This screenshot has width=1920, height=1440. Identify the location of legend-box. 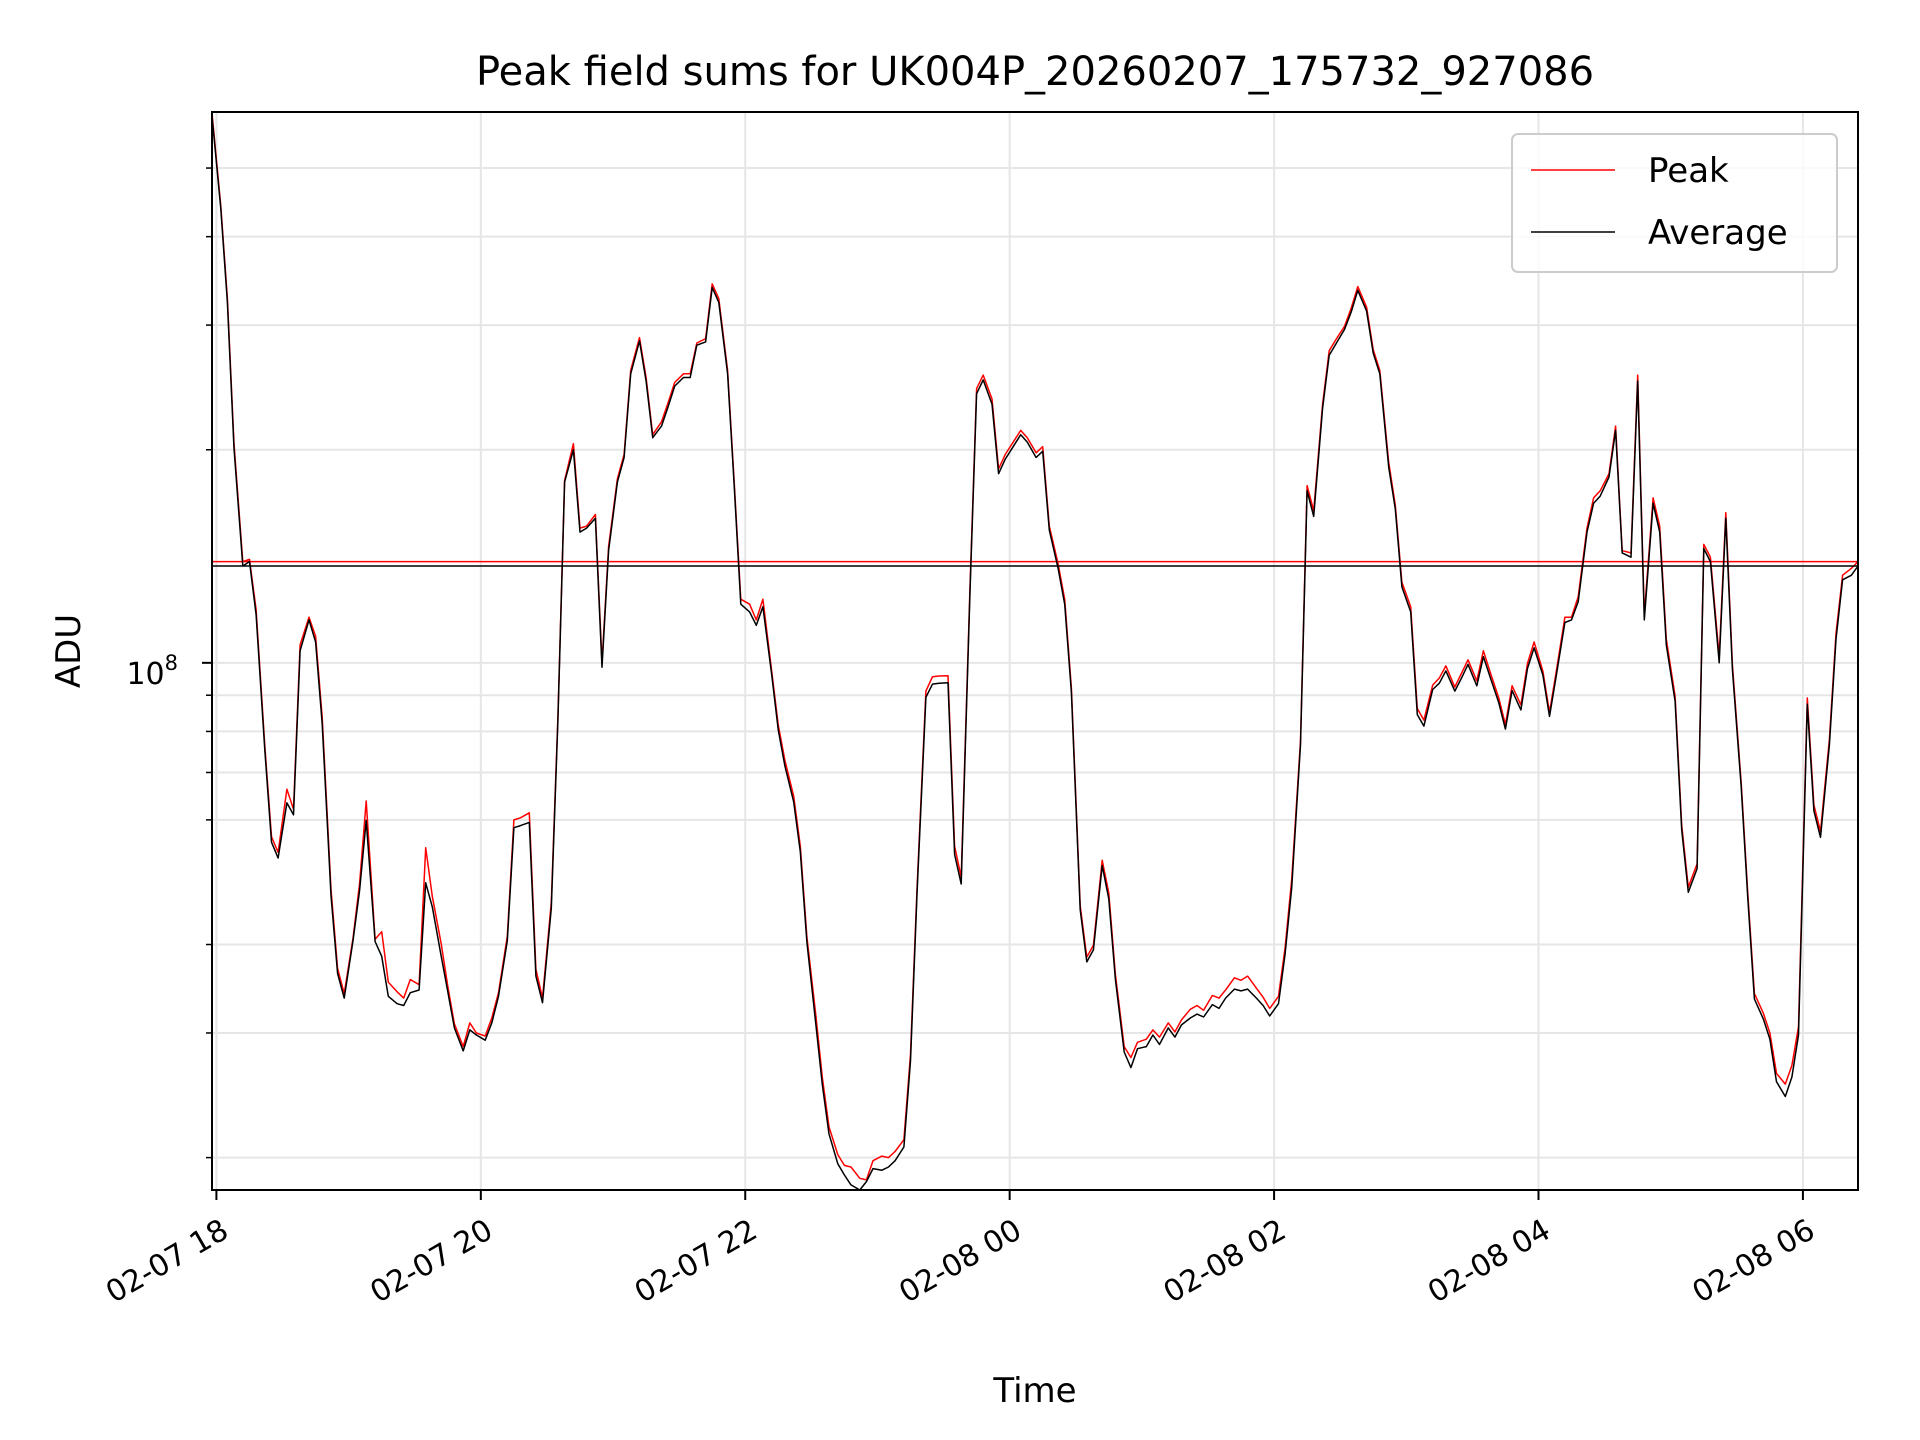
(1674, 203).